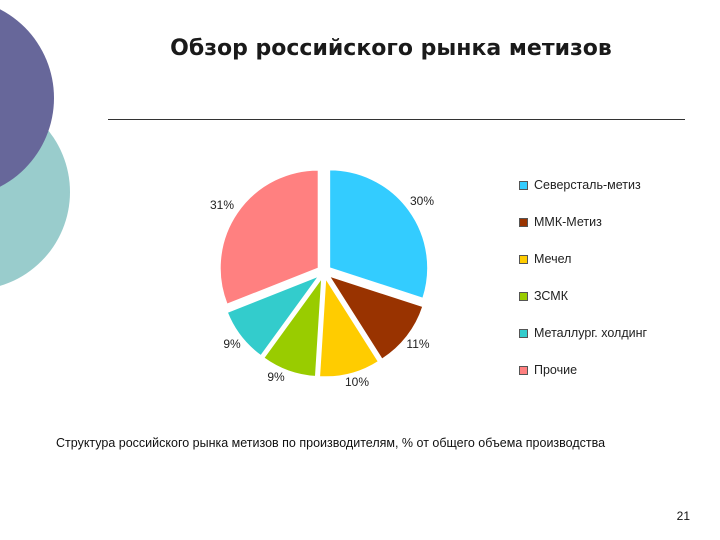 This screenshot has width=720, height=540. I want to click on pie-slice-label-4: 9%, so click(276, 377).